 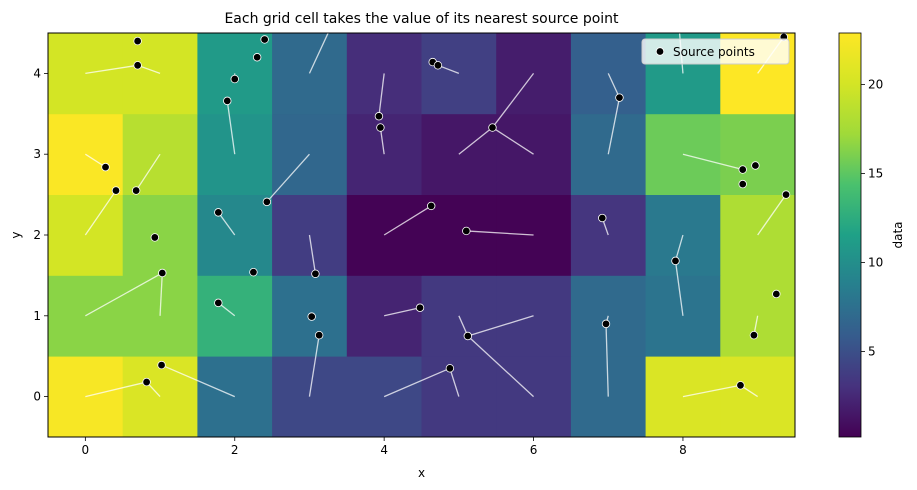 What do you see at coordinates (40, 235) in the screenshot?
I see `y-axis-ticks: 0 1 2 3 4` at bounding box center [40, 235].